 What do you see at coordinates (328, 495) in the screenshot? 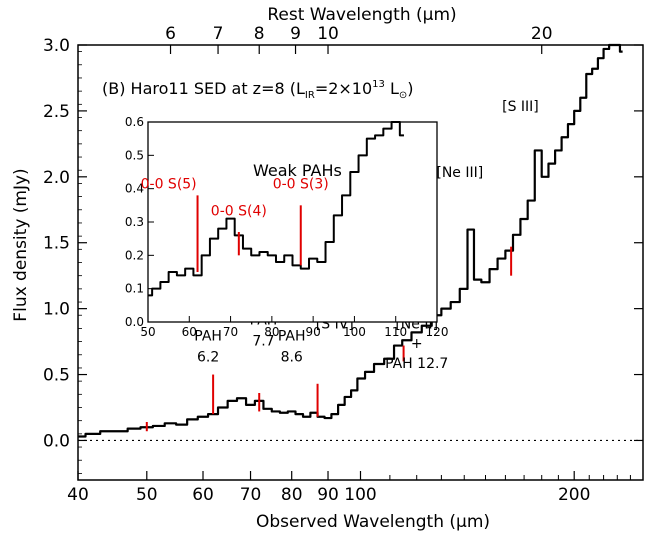
I see `x-tick-label: 90` at bounding box center [328, 495].